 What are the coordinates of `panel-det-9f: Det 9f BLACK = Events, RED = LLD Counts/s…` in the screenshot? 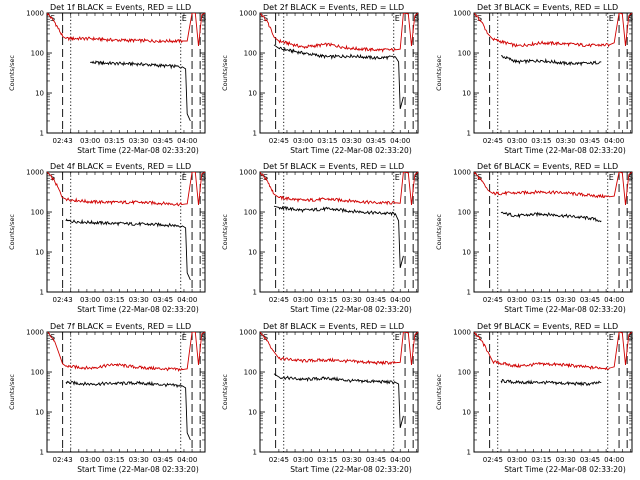 It's located at (534, 398).